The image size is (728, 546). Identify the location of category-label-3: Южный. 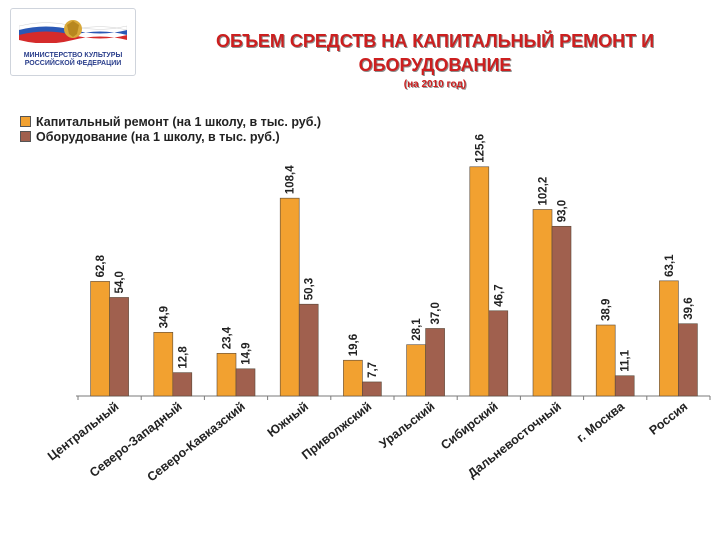
(288, 419).